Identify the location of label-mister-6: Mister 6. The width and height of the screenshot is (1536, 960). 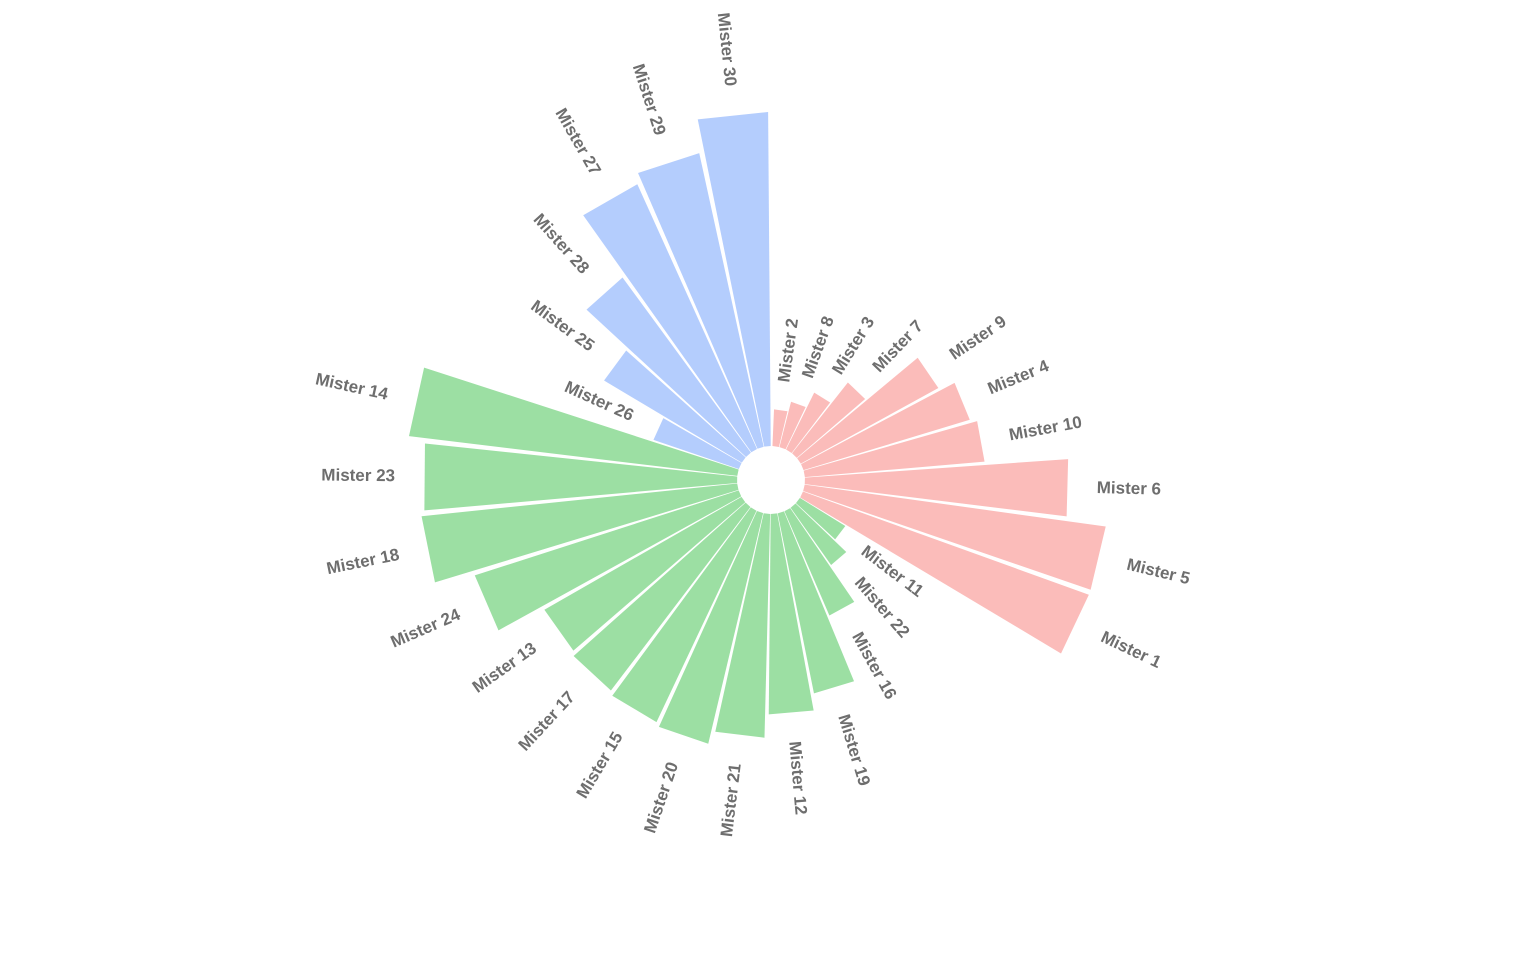
(1129, 488).